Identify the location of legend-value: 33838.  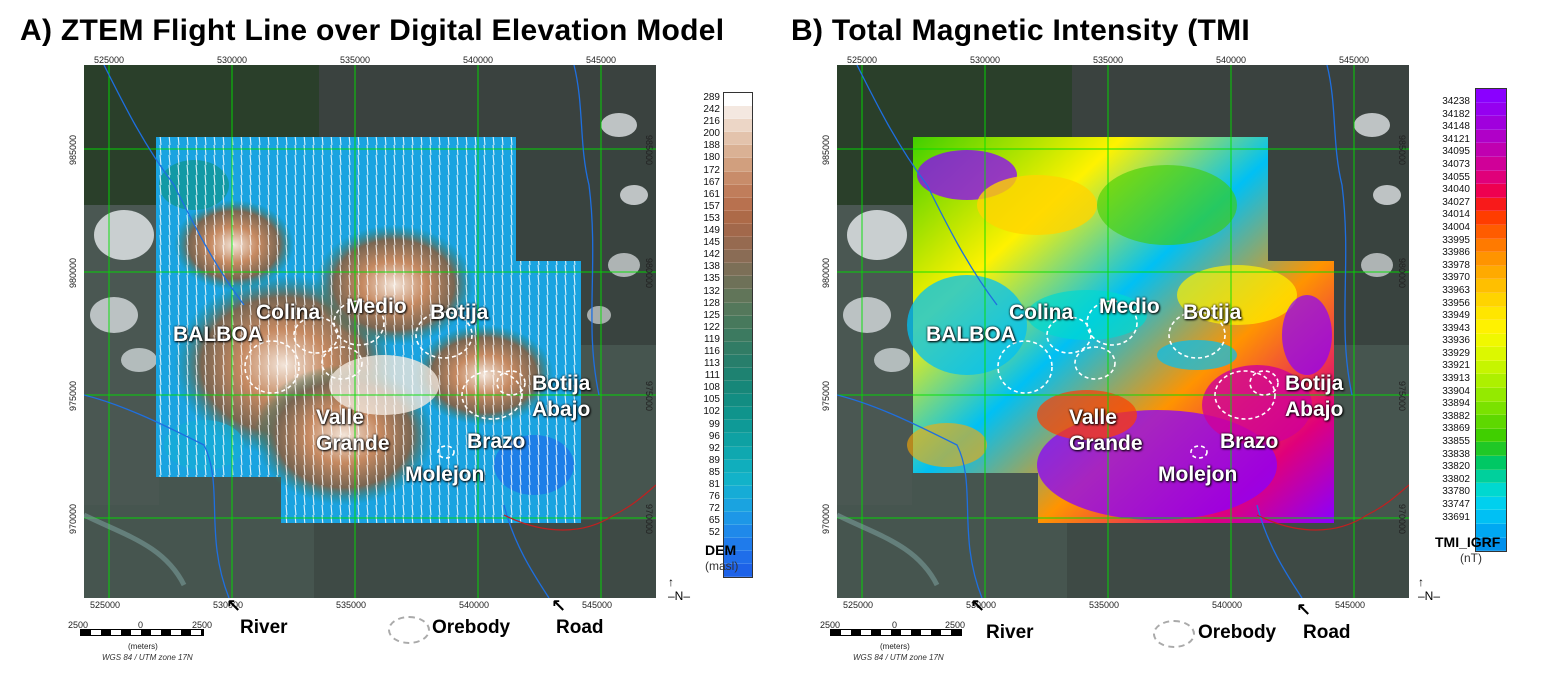
(1456, 454).